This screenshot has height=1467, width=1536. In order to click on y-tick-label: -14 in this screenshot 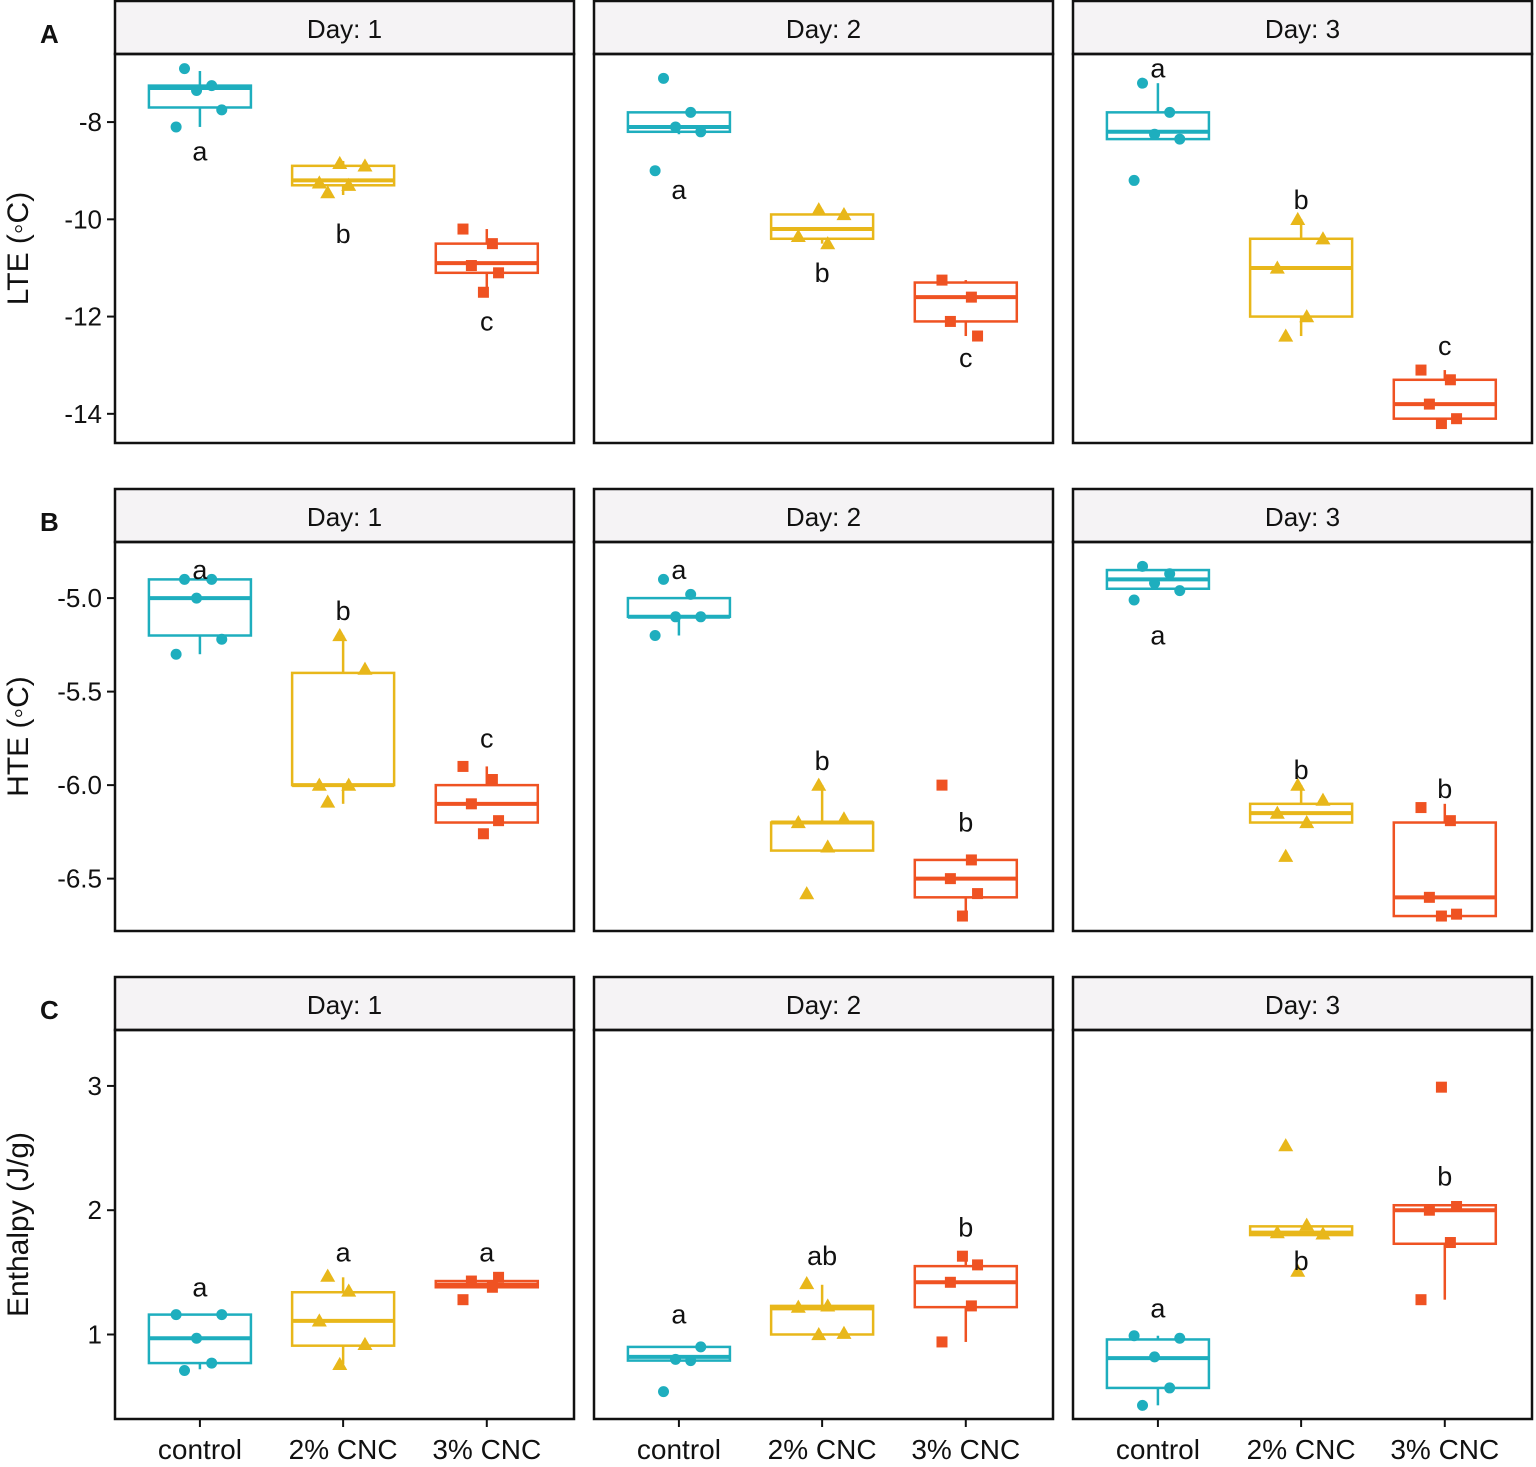, I will do `click(83, 414)`.